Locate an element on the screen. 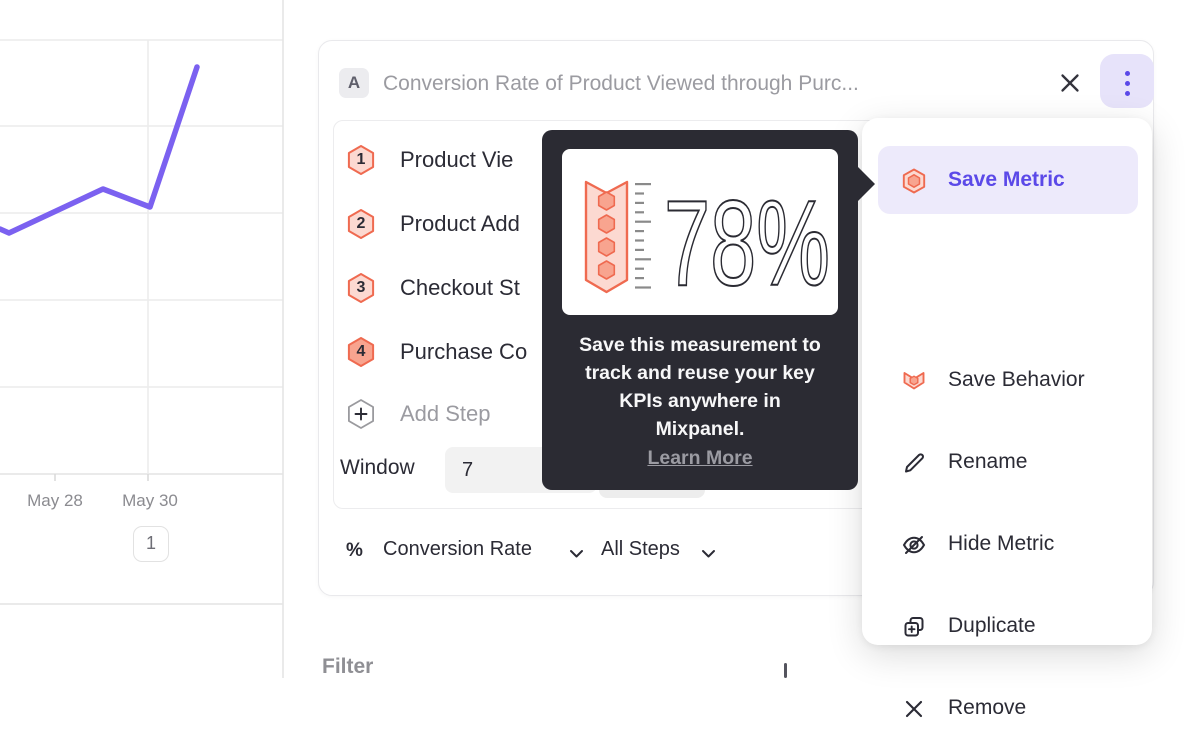 This screenshot has width=1200, height=742. add-filter-plus-icon is located at coordinates (785, 670).